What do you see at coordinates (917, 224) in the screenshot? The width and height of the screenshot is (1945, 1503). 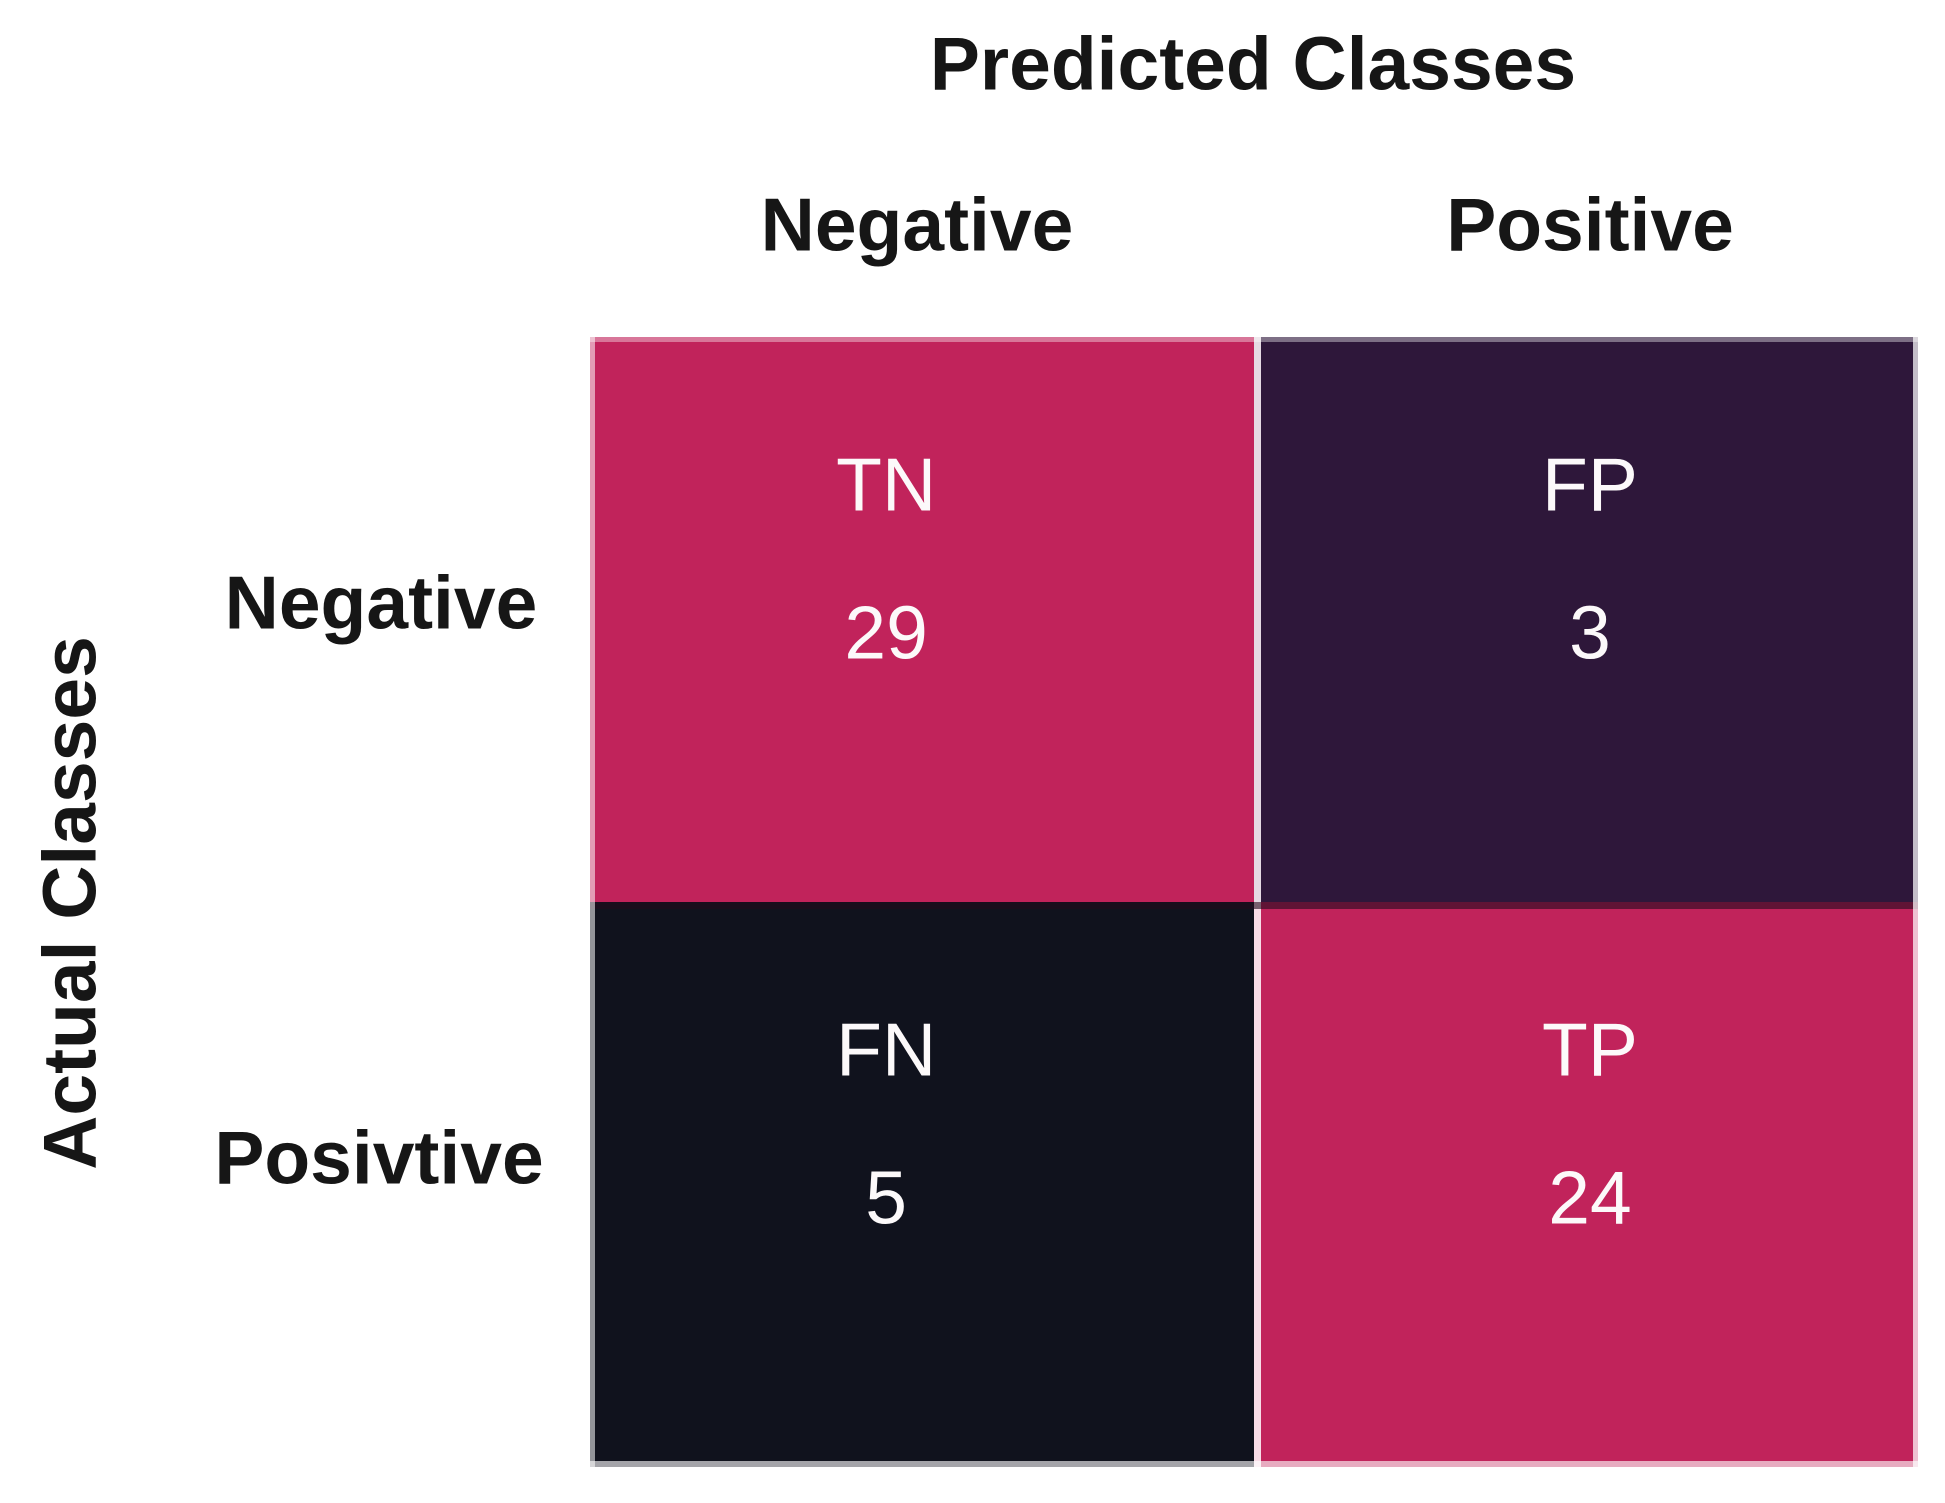 I see `column-header-negative: Negative` at bounding box center [917, 224].